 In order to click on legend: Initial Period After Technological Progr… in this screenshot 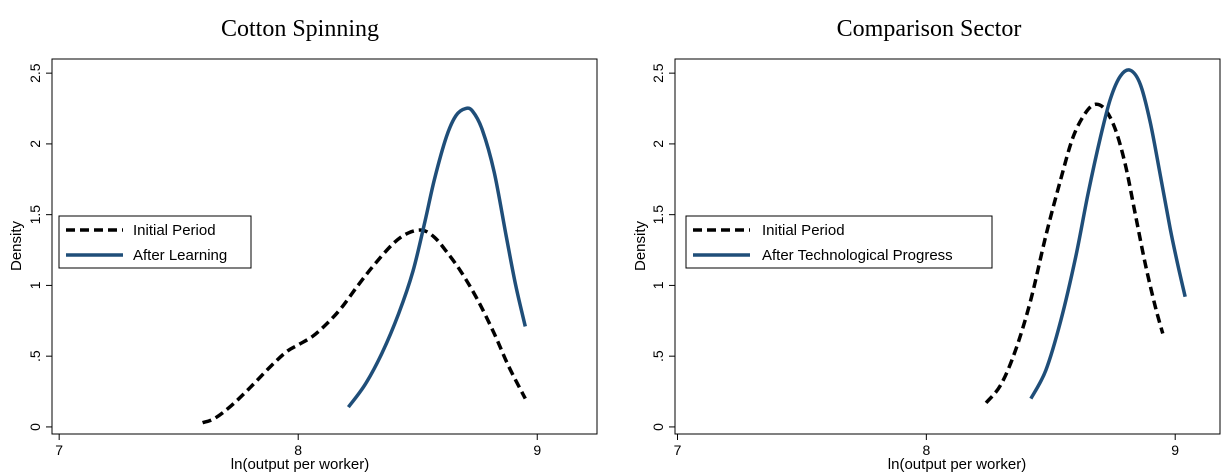, I will do `click(839, 242)`.